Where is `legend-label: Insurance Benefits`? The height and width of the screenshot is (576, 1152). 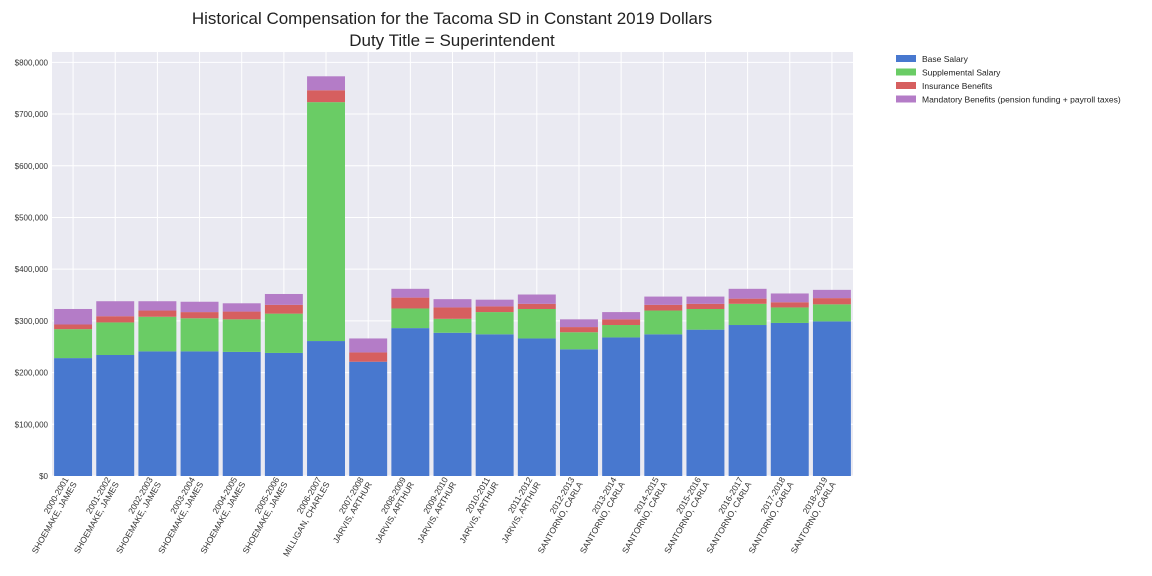
legend-label: Insurance Benefits is located at coordinates (957, 86).